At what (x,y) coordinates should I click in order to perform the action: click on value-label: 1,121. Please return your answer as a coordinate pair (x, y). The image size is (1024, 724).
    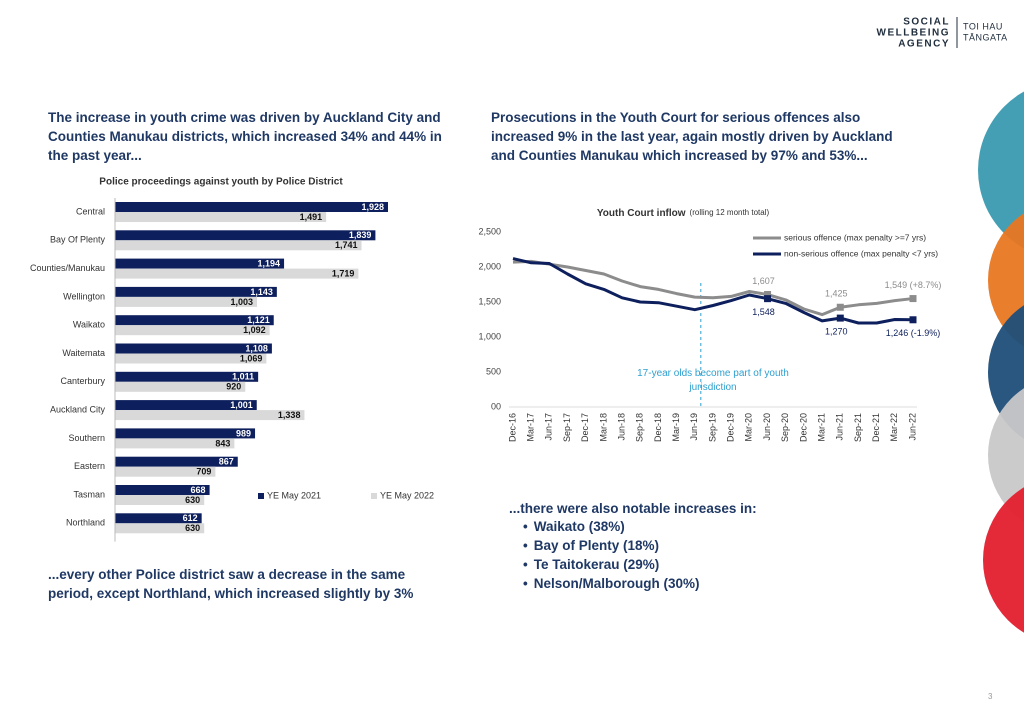
    Looking at the image, I should click on (258, 320).